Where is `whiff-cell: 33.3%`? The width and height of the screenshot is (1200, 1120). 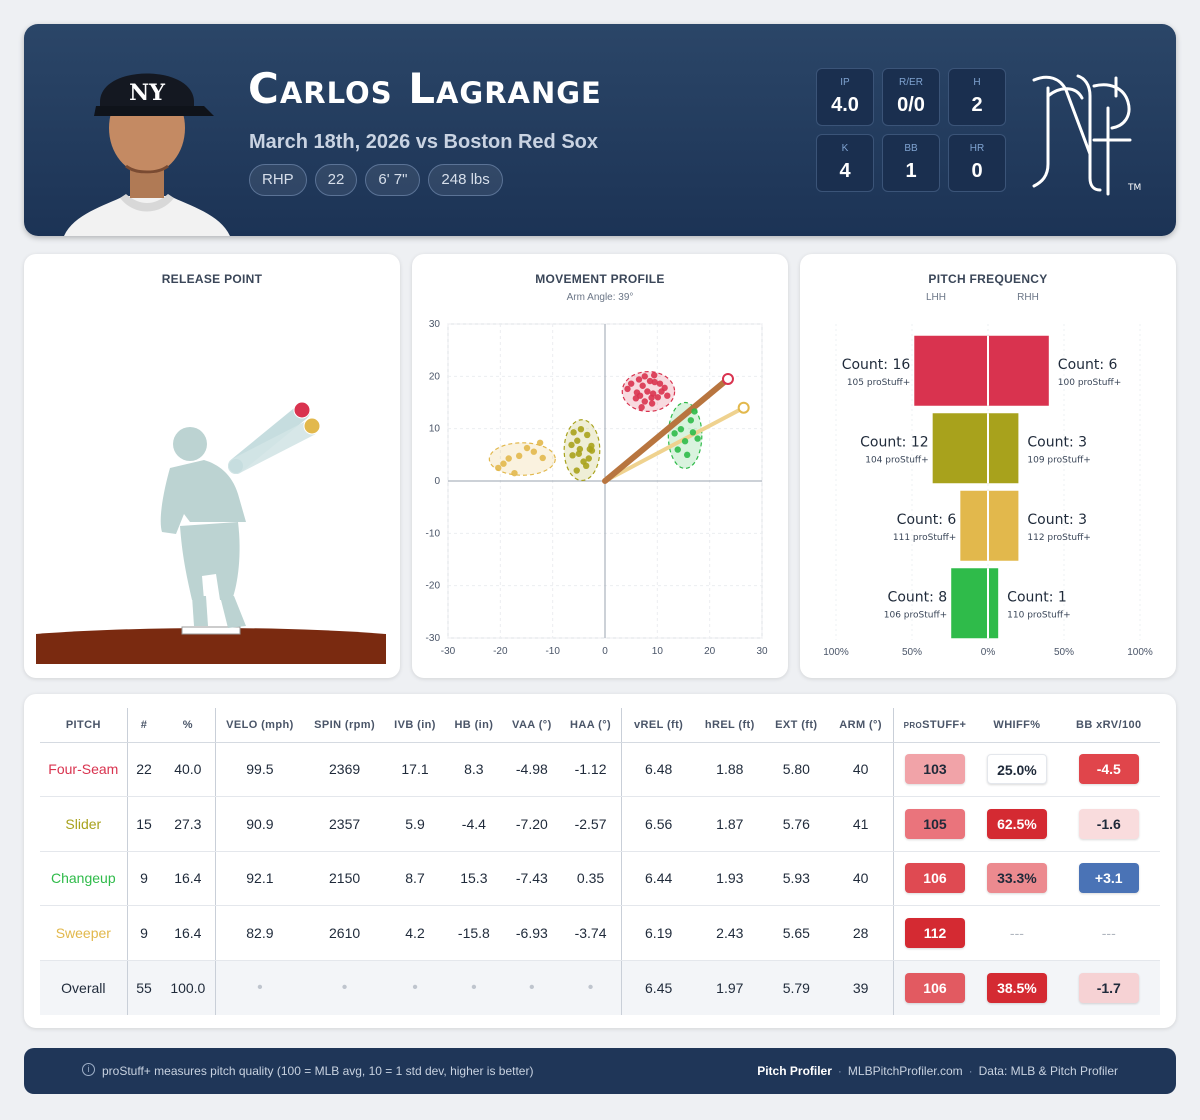
whiff-cell: 33.3% is located at coordinates (1017, 878).